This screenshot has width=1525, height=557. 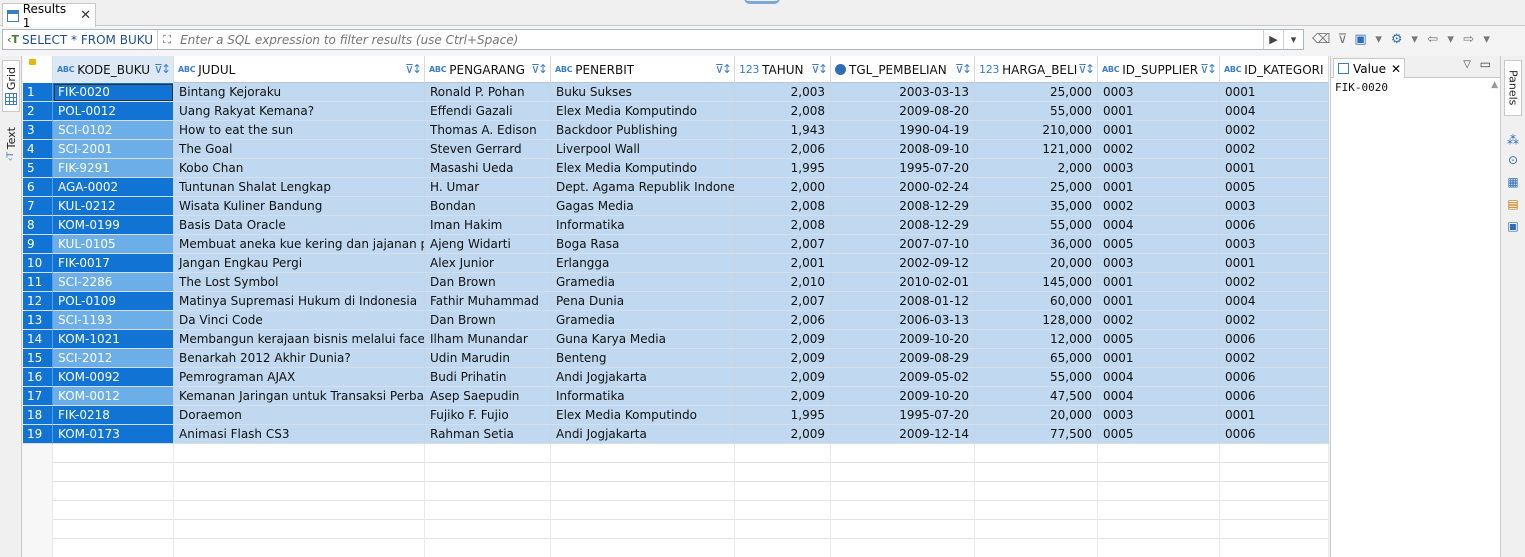 I want to click on cell-id-kategori: 0006, so click(x=1274, y=339).